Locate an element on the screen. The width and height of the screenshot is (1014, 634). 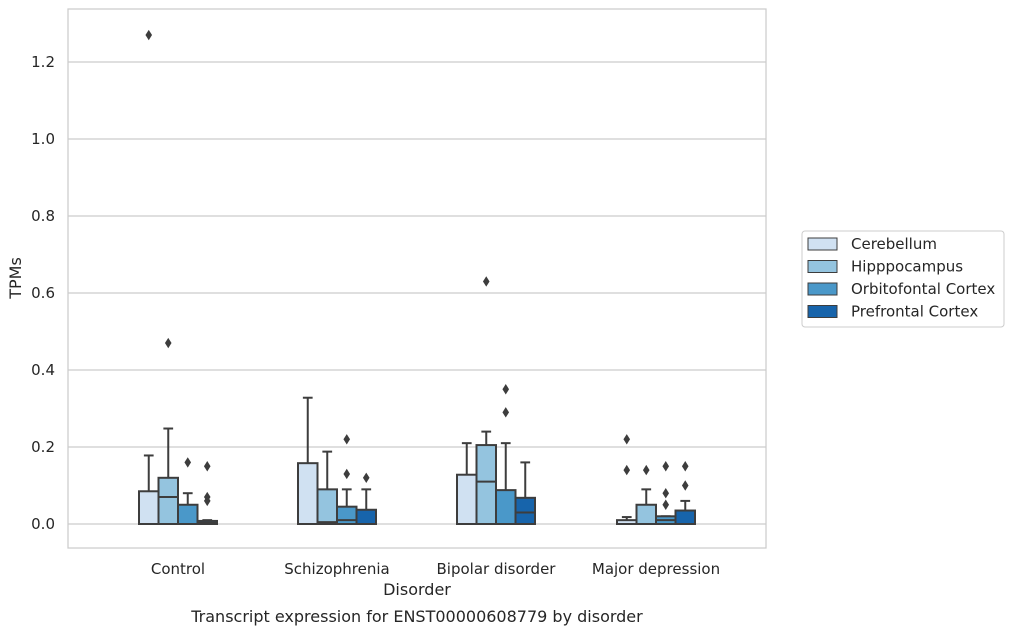
legend-frame is located at coordinates (903, 279).